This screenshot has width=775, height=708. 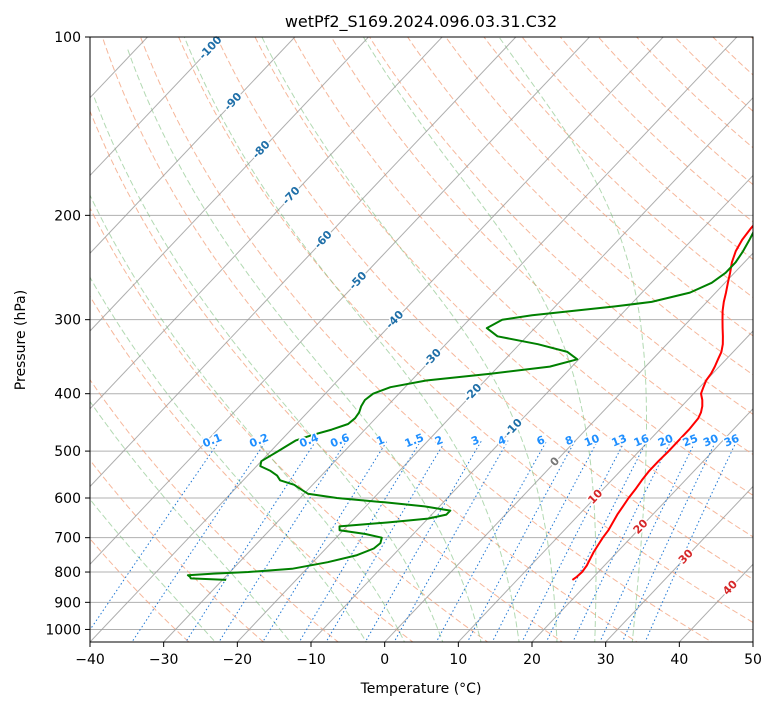 What do you see at coordinates (63, 630) in the screenshot?
I see `y-tick-label: 1000` at bounding box center [63, 630].